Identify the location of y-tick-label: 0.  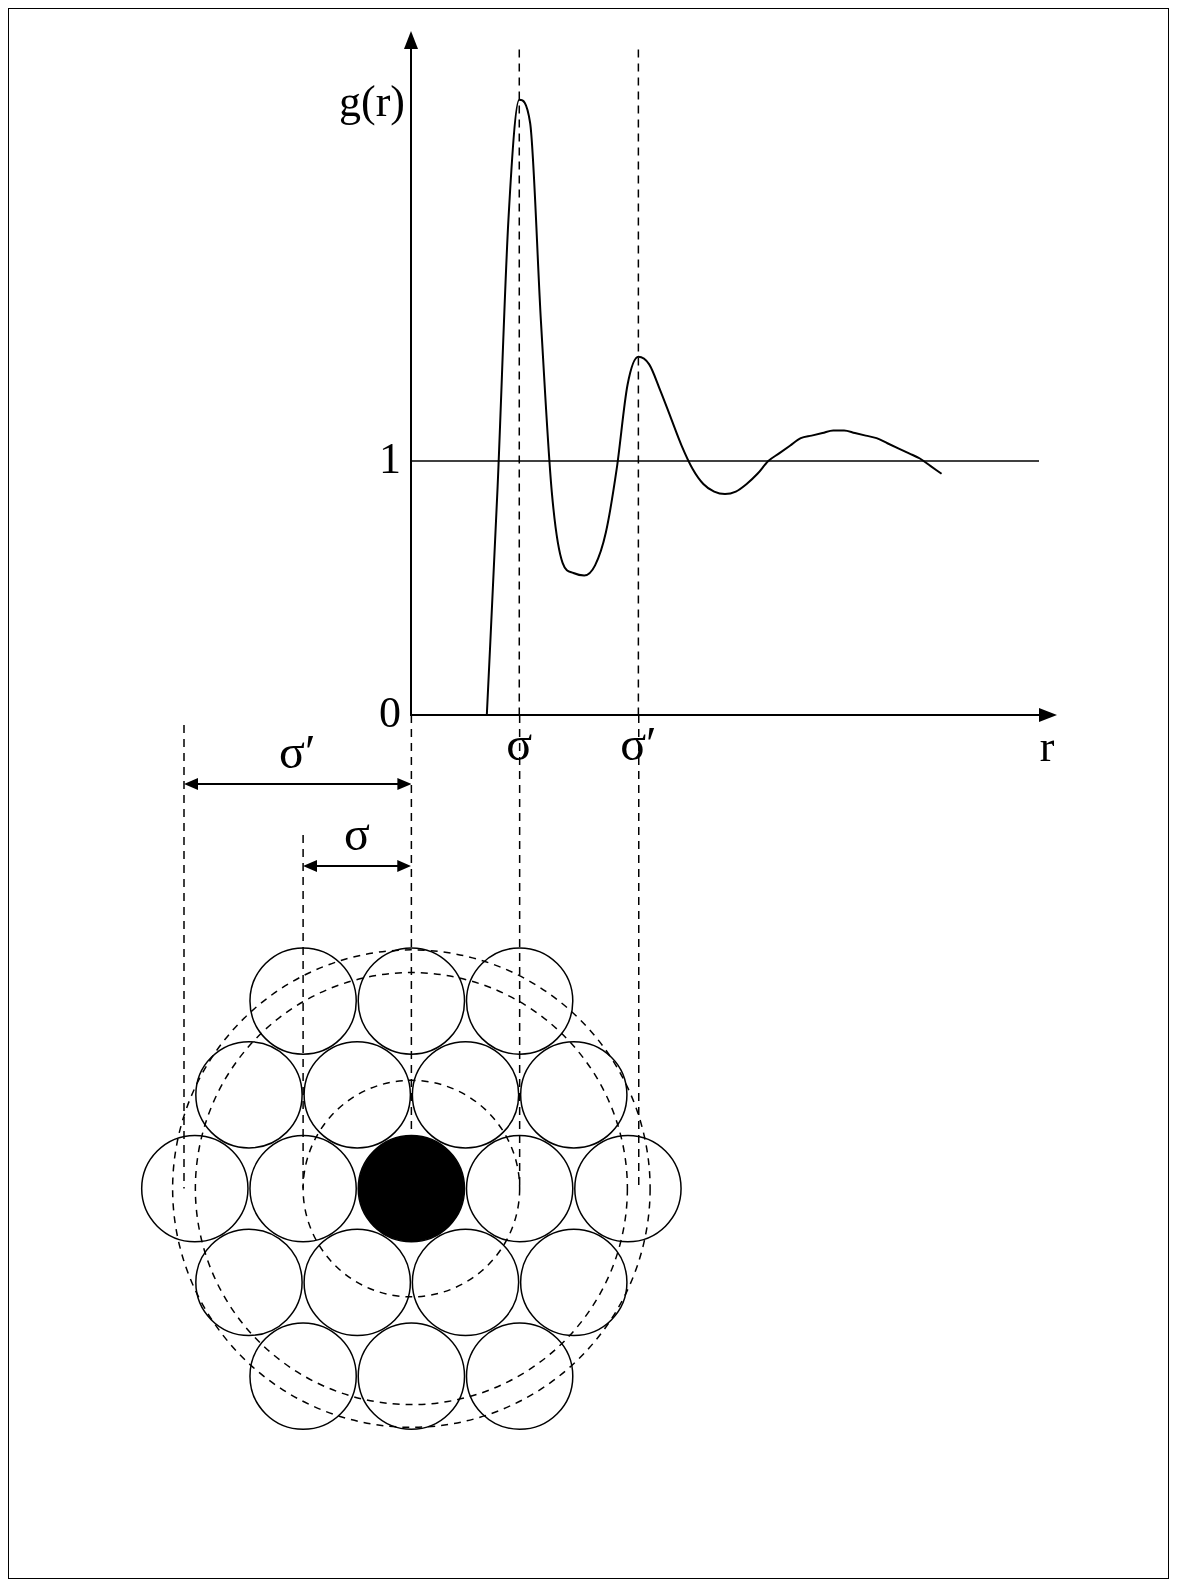
(390, 712).